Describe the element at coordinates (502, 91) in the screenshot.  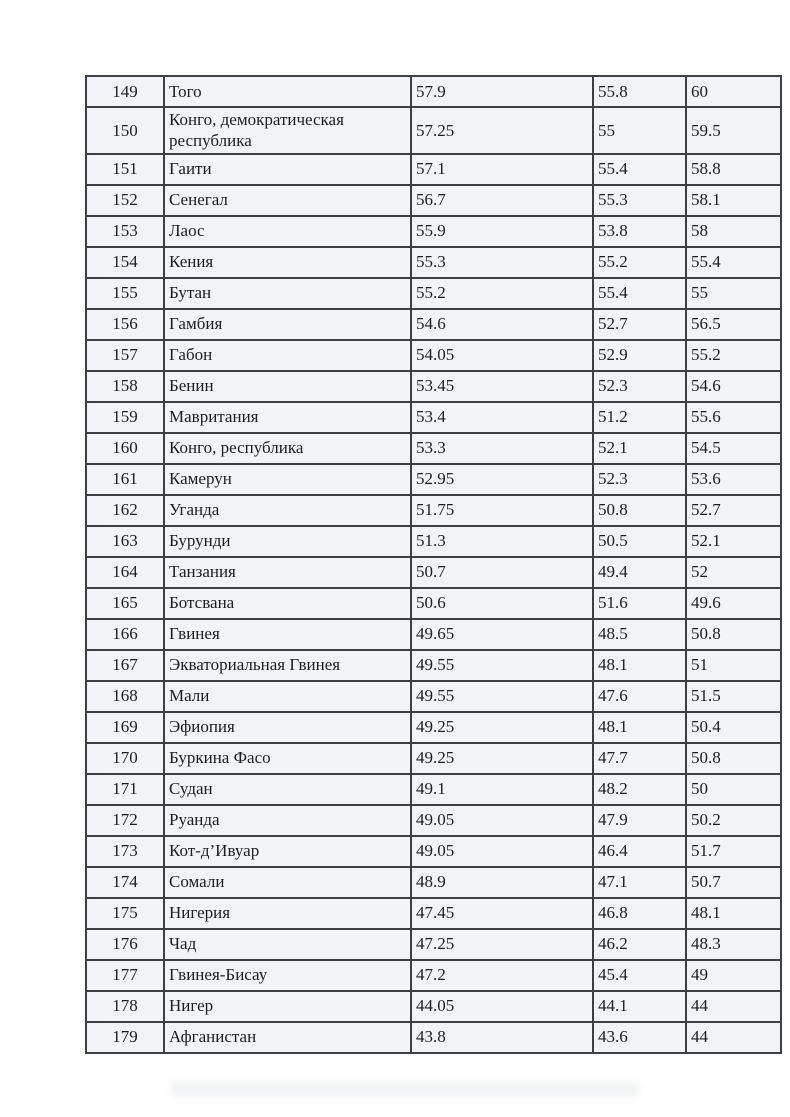
I see `value-cell-1: 57.9` at that location.